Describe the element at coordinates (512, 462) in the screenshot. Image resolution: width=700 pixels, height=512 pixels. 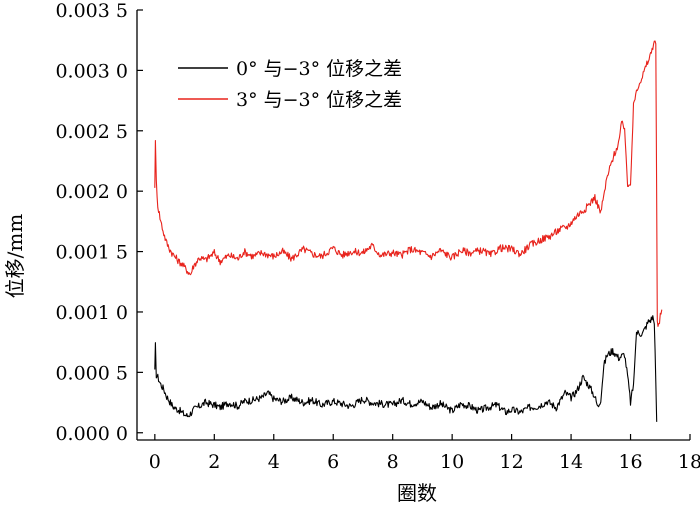
I see `x-tick-label: 12` at that location.